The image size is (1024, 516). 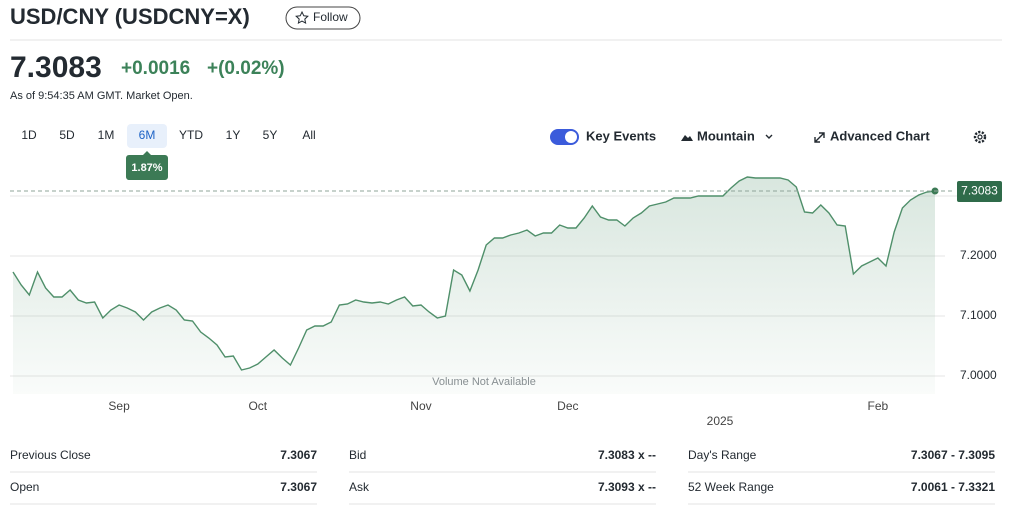 I want to click on x-tick-label: Dec, so click(x=567, y=406).